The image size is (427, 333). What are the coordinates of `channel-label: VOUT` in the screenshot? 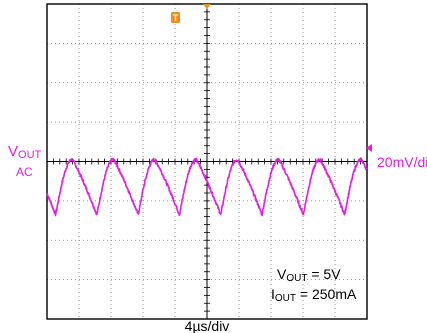 It's located at (25, 152).